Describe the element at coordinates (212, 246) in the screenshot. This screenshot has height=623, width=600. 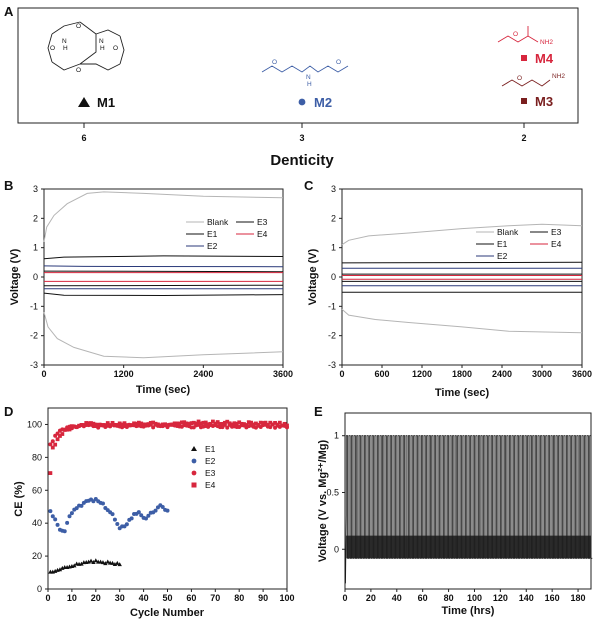
I see `panel-b-legend-e2: E2` at that location.